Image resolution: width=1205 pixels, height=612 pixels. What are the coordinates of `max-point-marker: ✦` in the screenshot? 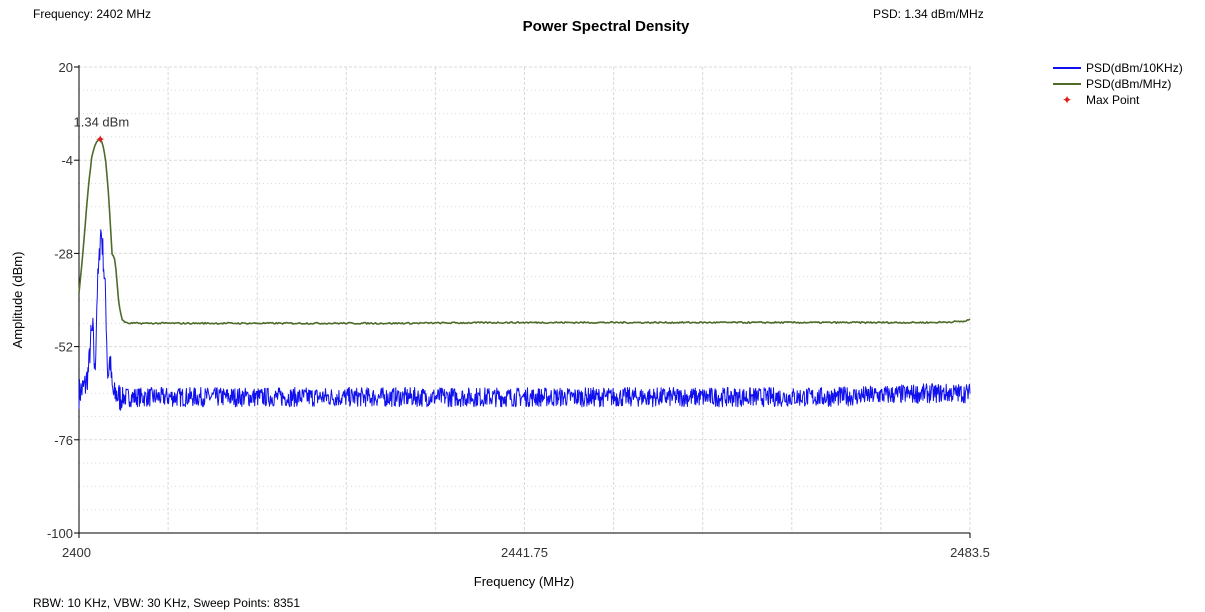 It's located at (100, 139).